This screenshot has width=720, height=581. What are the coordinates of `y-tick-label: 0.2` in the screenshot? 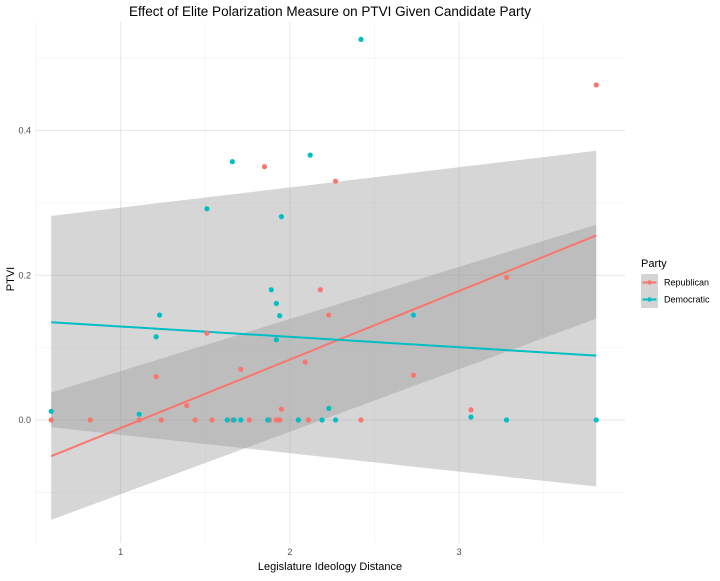 It's located at (24, 275).